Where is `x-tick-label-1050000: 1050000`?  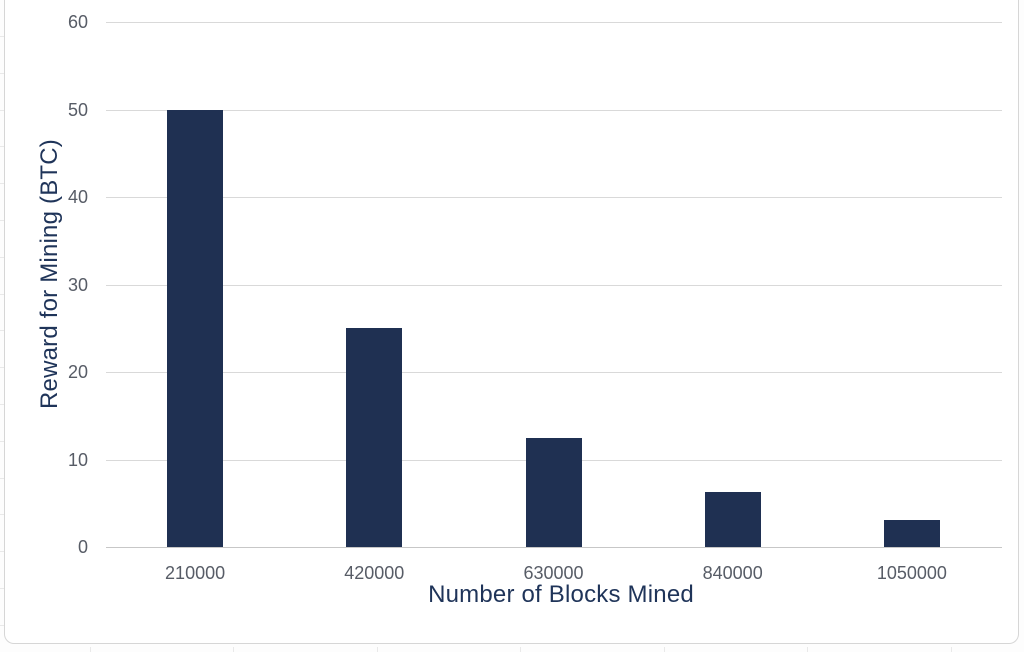
x-tick-label-1050000: 1050000 is located at coordinates (911, 573).